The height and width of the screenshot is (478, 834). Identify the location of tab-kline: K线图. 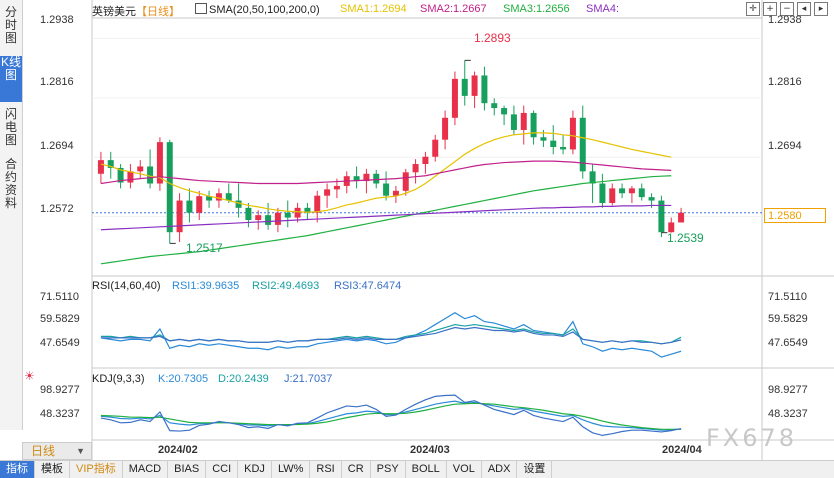
(11, 79).